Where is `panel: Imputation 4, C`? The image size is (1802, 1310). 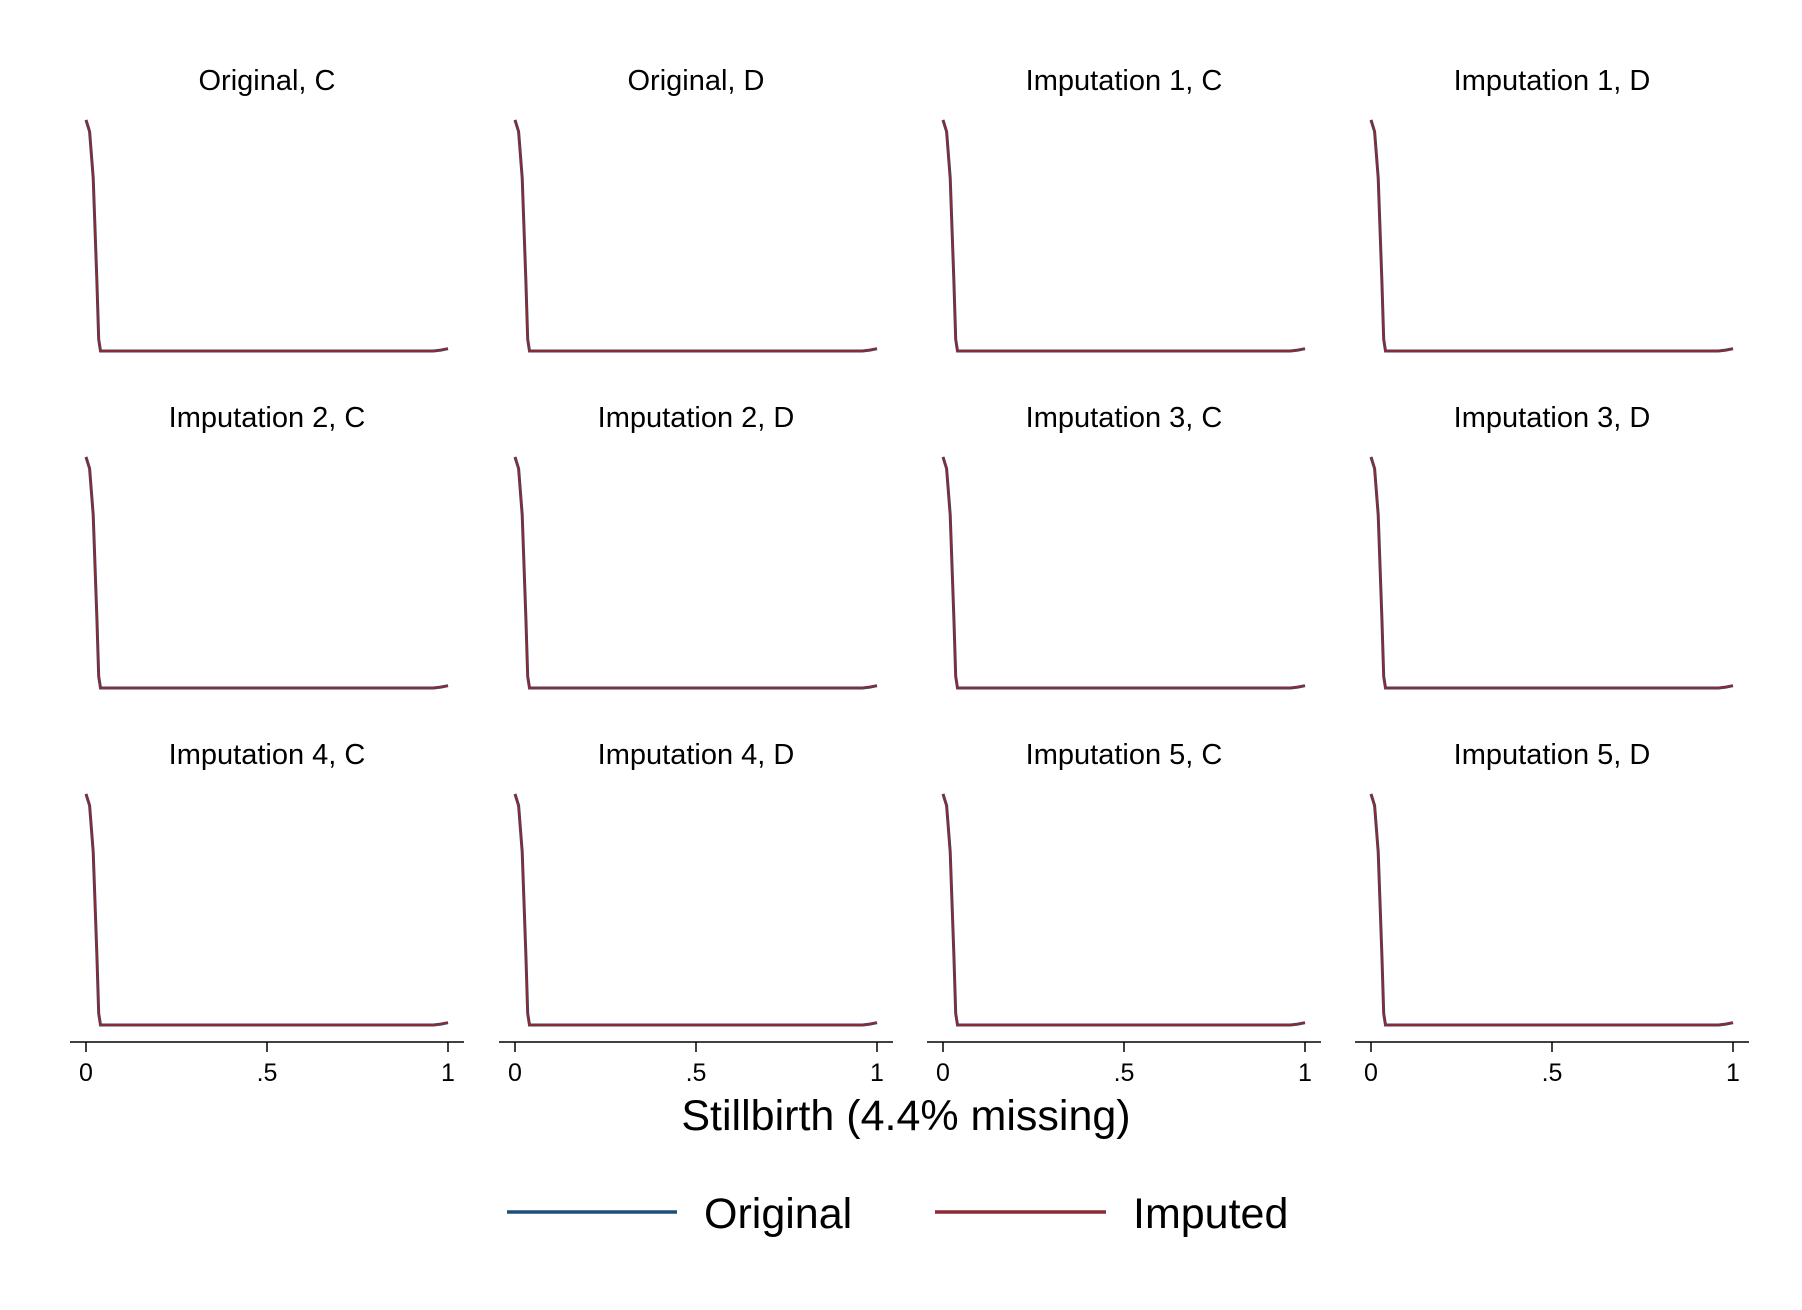 panel: Imputation 4, C is located at coordinates (266, 883).